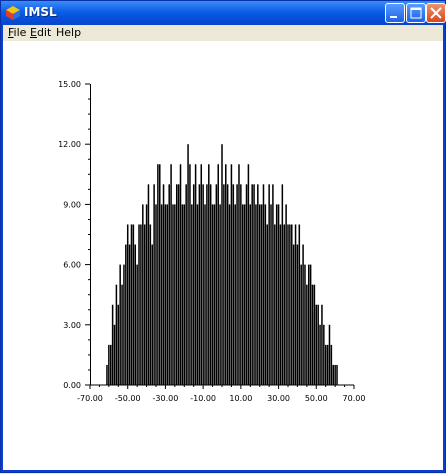 The image size is (446, 474). I want to click on maximize-icon, so click(416, 13).